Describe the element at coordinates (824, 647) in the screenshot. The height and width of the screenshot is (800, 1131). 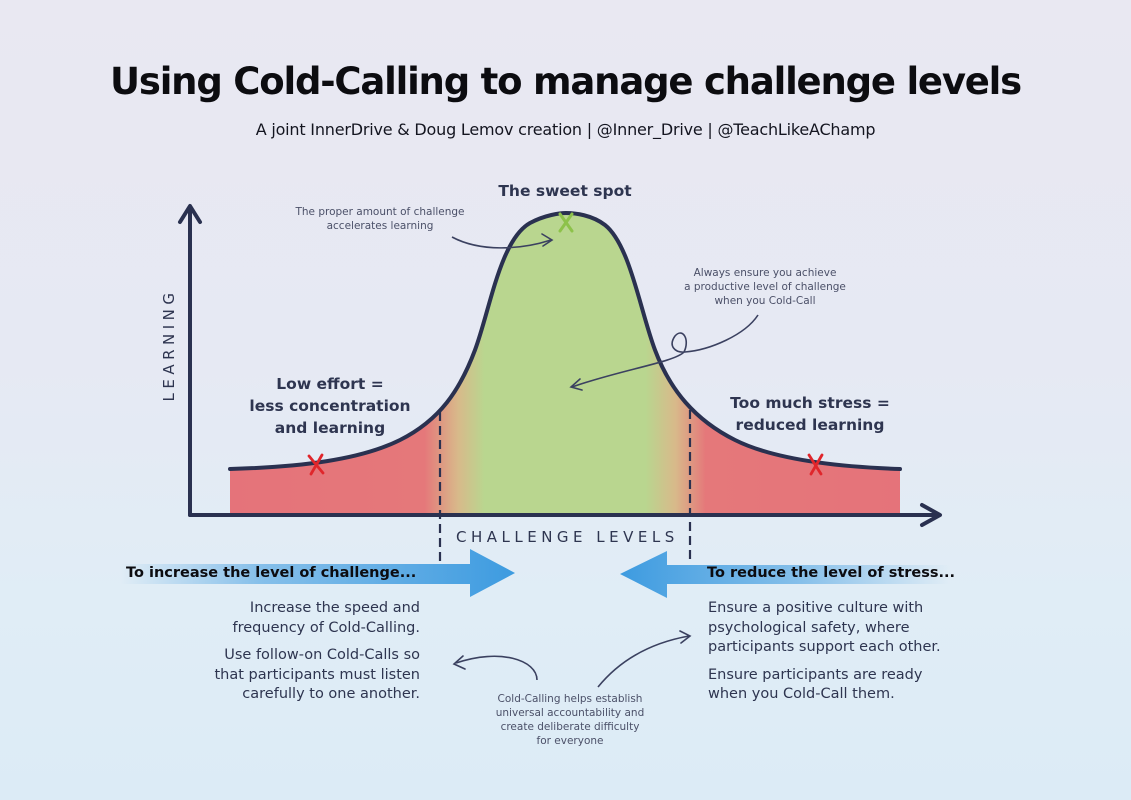
I see `reduce-stress-line: participants support each other.` at that location.